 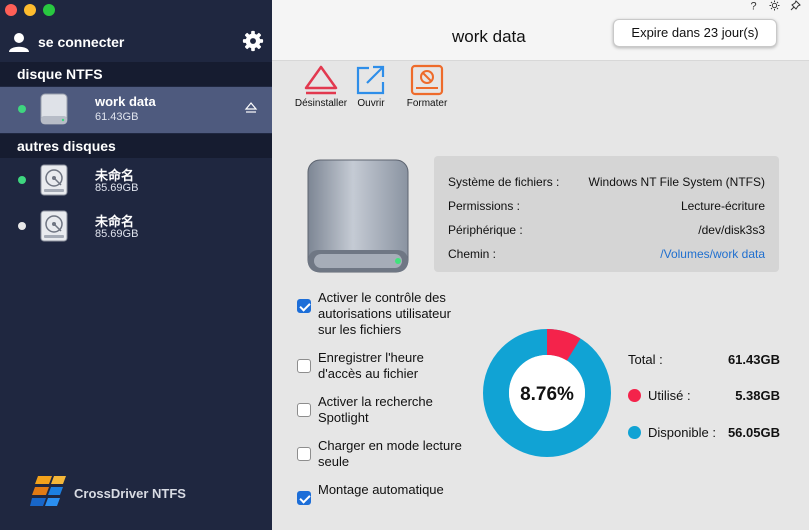 What do you see at coordinates (11, 10) in the screenshot?
I see `close-window-button` at bounding box center [11, 10].